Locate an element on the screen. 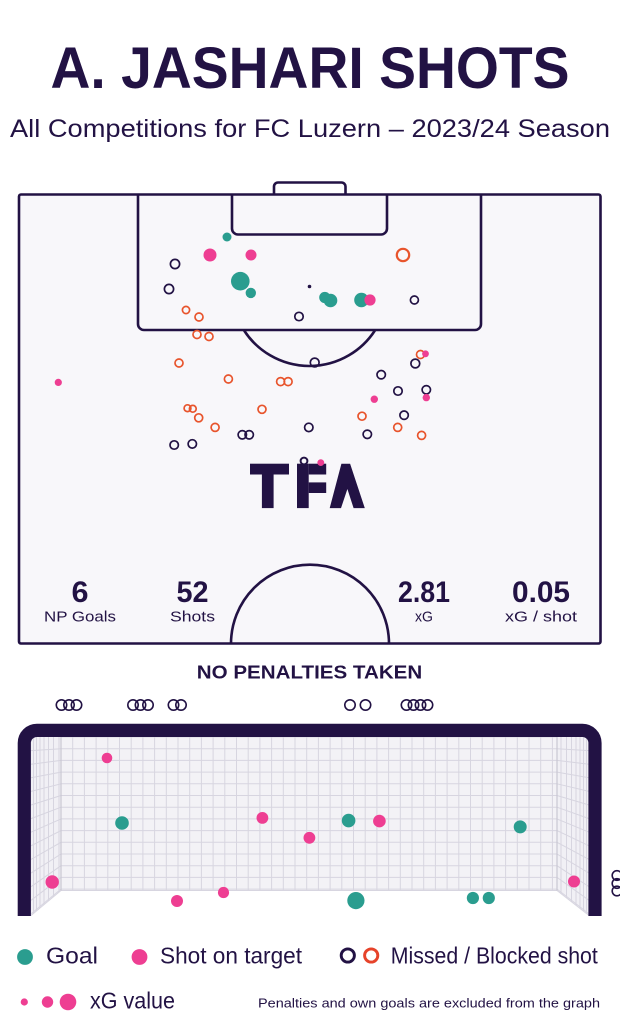 The height and width of the screenshot is (1031, 620). svg-text: NP Goals is located at coordinates (80, 617).